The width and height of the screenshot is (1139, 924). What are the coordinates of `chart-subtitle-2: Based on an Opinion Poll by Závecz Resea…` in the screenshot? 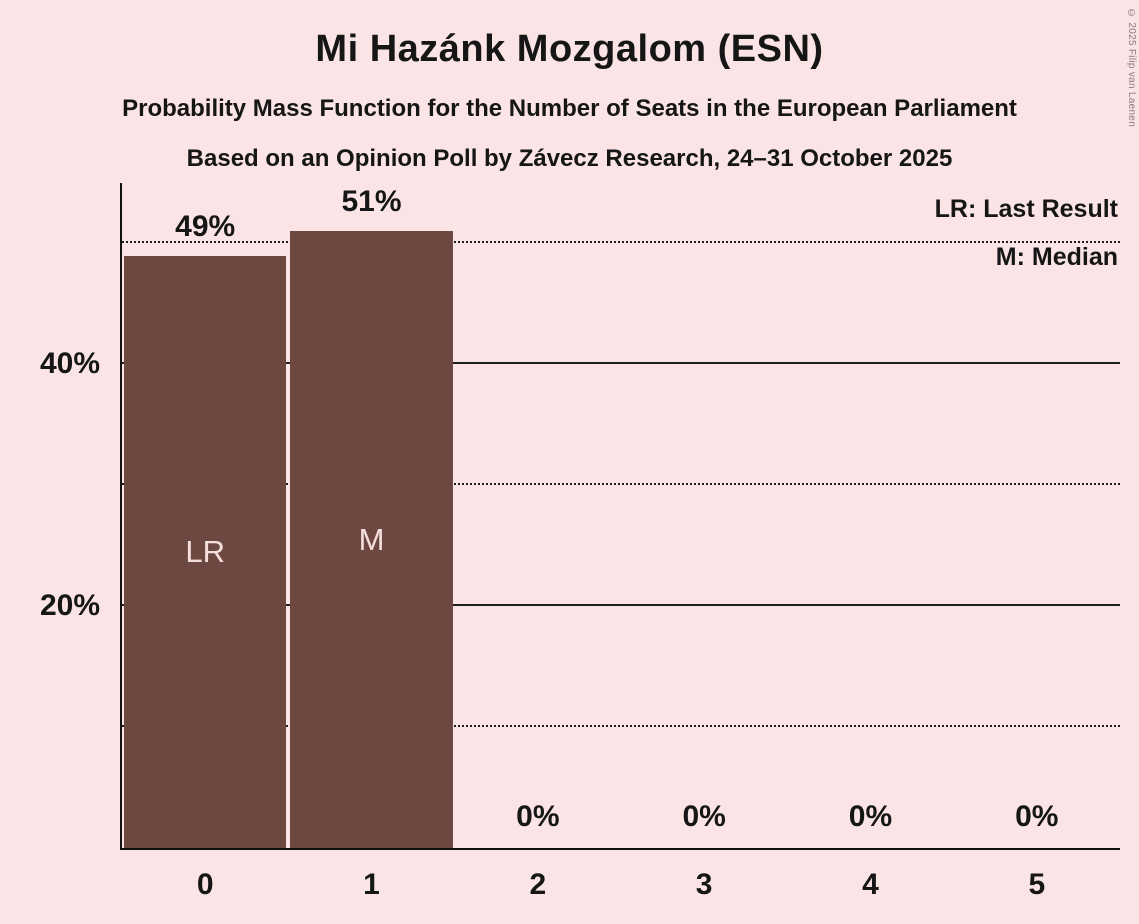 It's located at (569, 158).